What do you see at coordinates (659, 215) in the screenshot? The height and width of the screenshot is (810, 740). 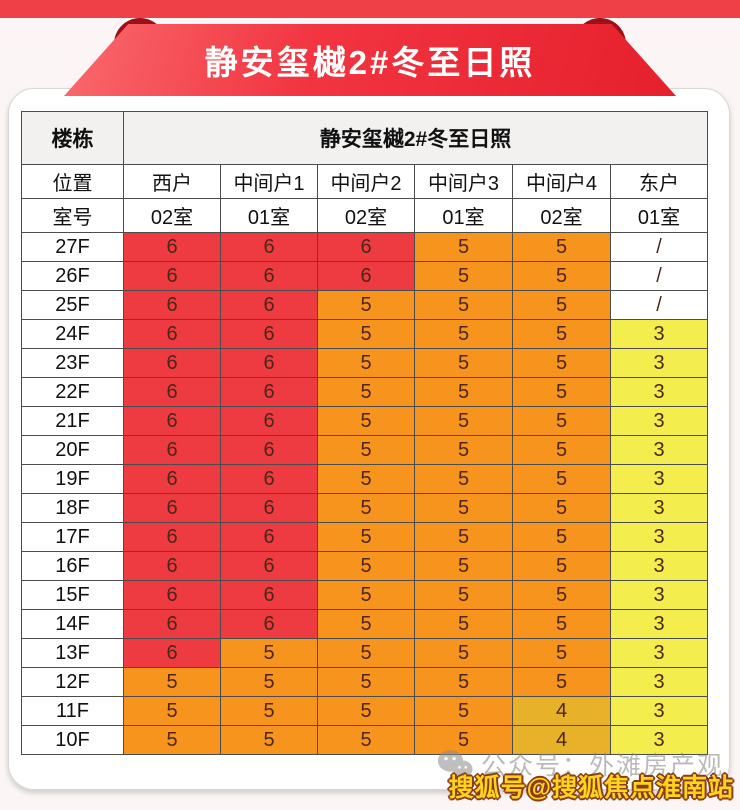 I see `room-header-cell: 01室` at bounding box center [659, 215].